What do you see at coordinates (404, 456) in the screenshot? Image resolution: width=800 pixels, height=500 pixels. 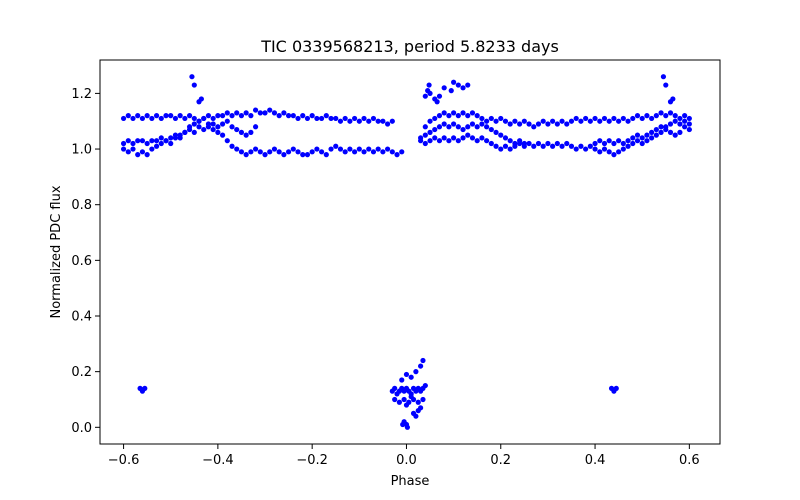 I see `x-axis-ticks: −0.6 −0.4 −0.2 0.0 0.2 0.4 0.6` at bounding box center [404, 456].